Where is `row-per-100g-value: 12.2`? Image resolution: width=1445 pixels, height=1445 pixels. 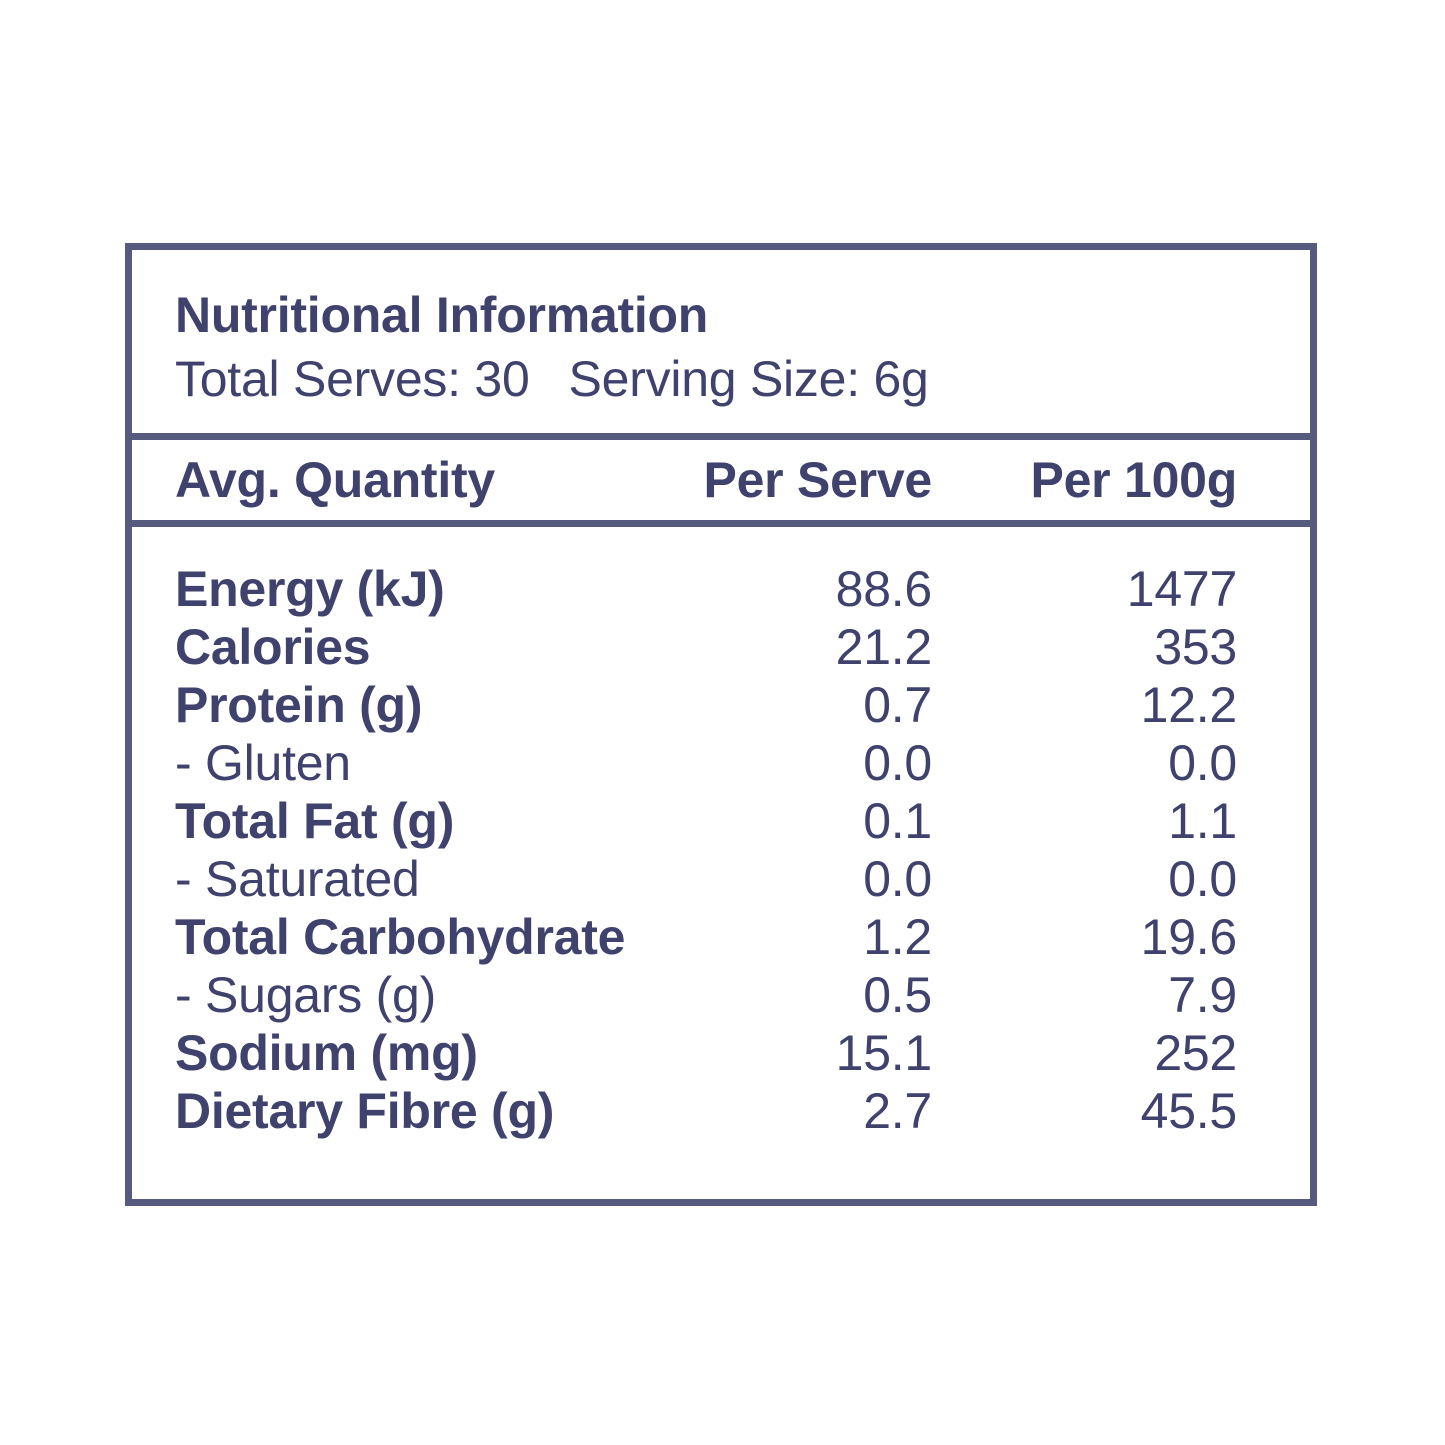 row-per-100g-value: 12.2 is located at coordinates (1189, 705).